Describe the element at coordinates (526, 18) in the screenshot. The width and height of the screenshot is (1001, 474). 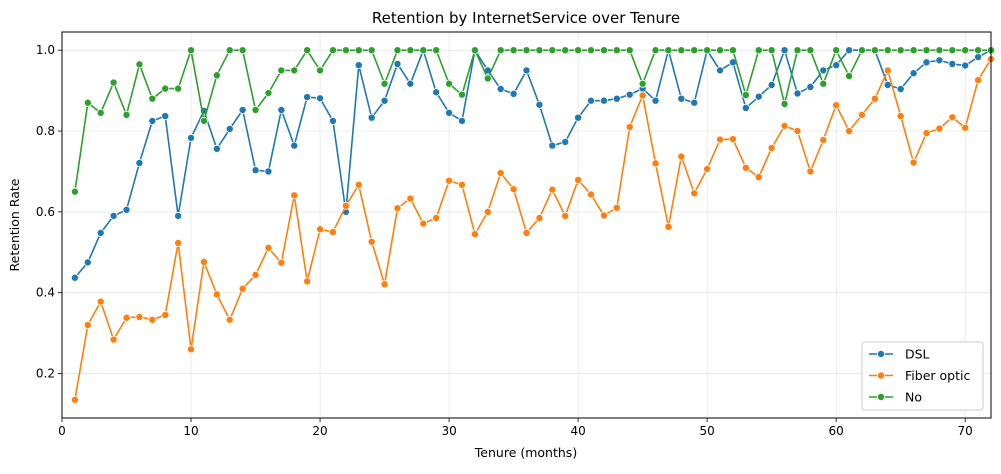
I see `chart-title: Retention by InternetService over Tenure` at that location.